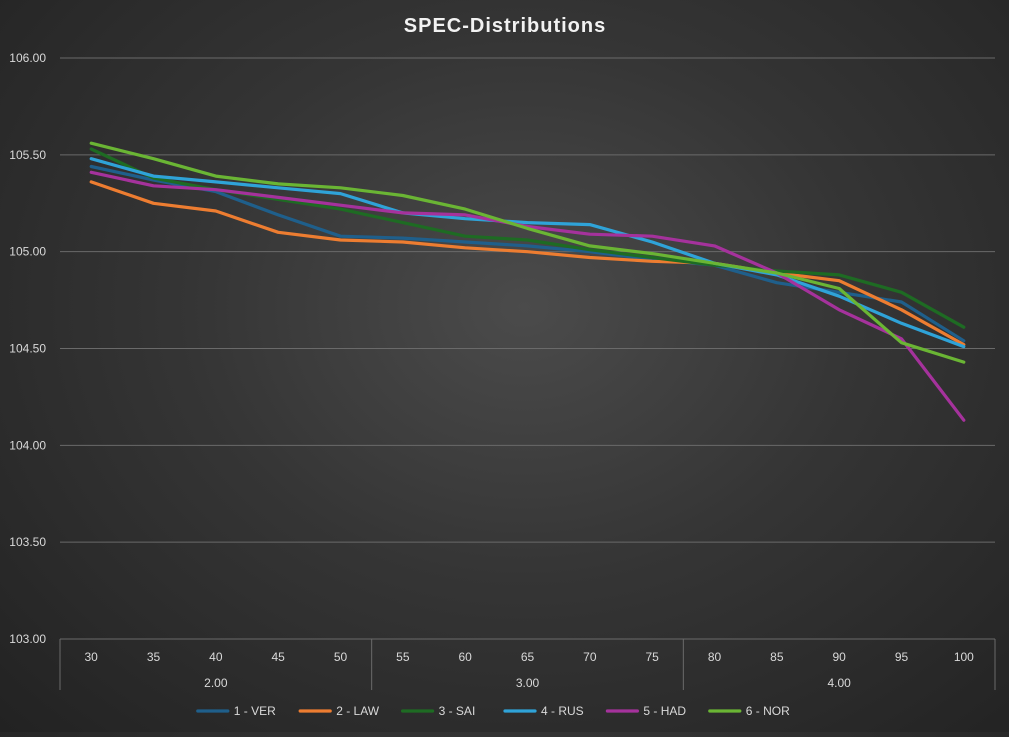 The height and width of the screenshot is (737, 1009). What do you see at coordinates (505, 26) in the screenshot?
I see `chart-title: SPEC-Distributions` at bounding box center [505, 26].